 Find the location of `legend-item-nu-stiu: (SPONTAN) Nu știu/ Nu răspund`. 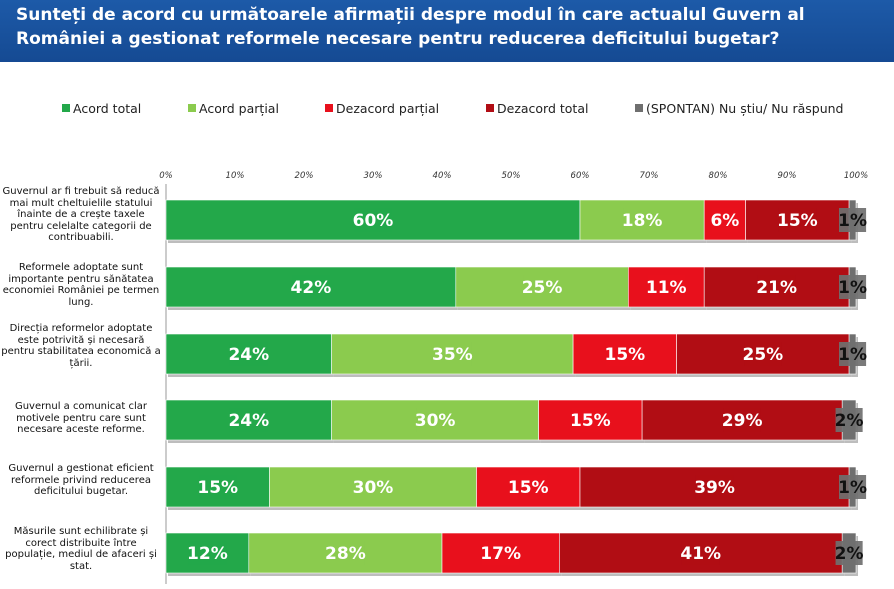

legend-item-nu-stiu: (SPONTAN) Nu știu/ Nu răspund is located at coordinates (739, 108).